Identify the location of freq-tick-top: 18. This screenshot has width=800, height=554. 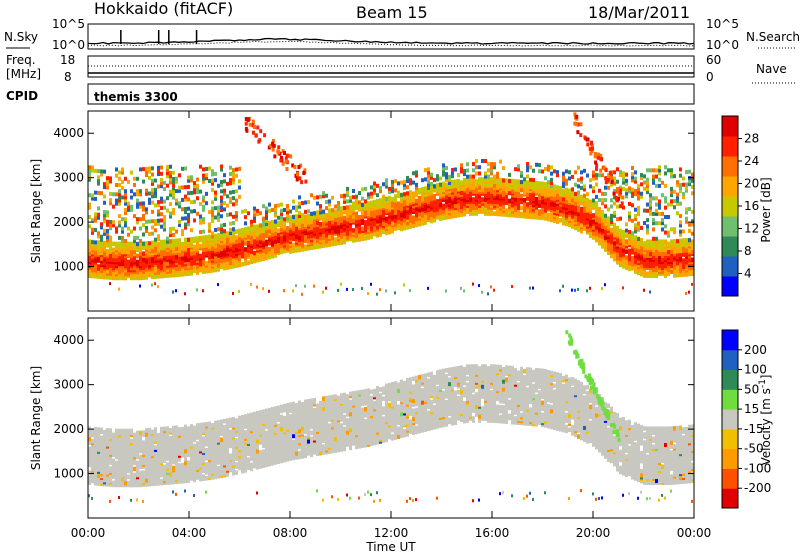
(67, 60).